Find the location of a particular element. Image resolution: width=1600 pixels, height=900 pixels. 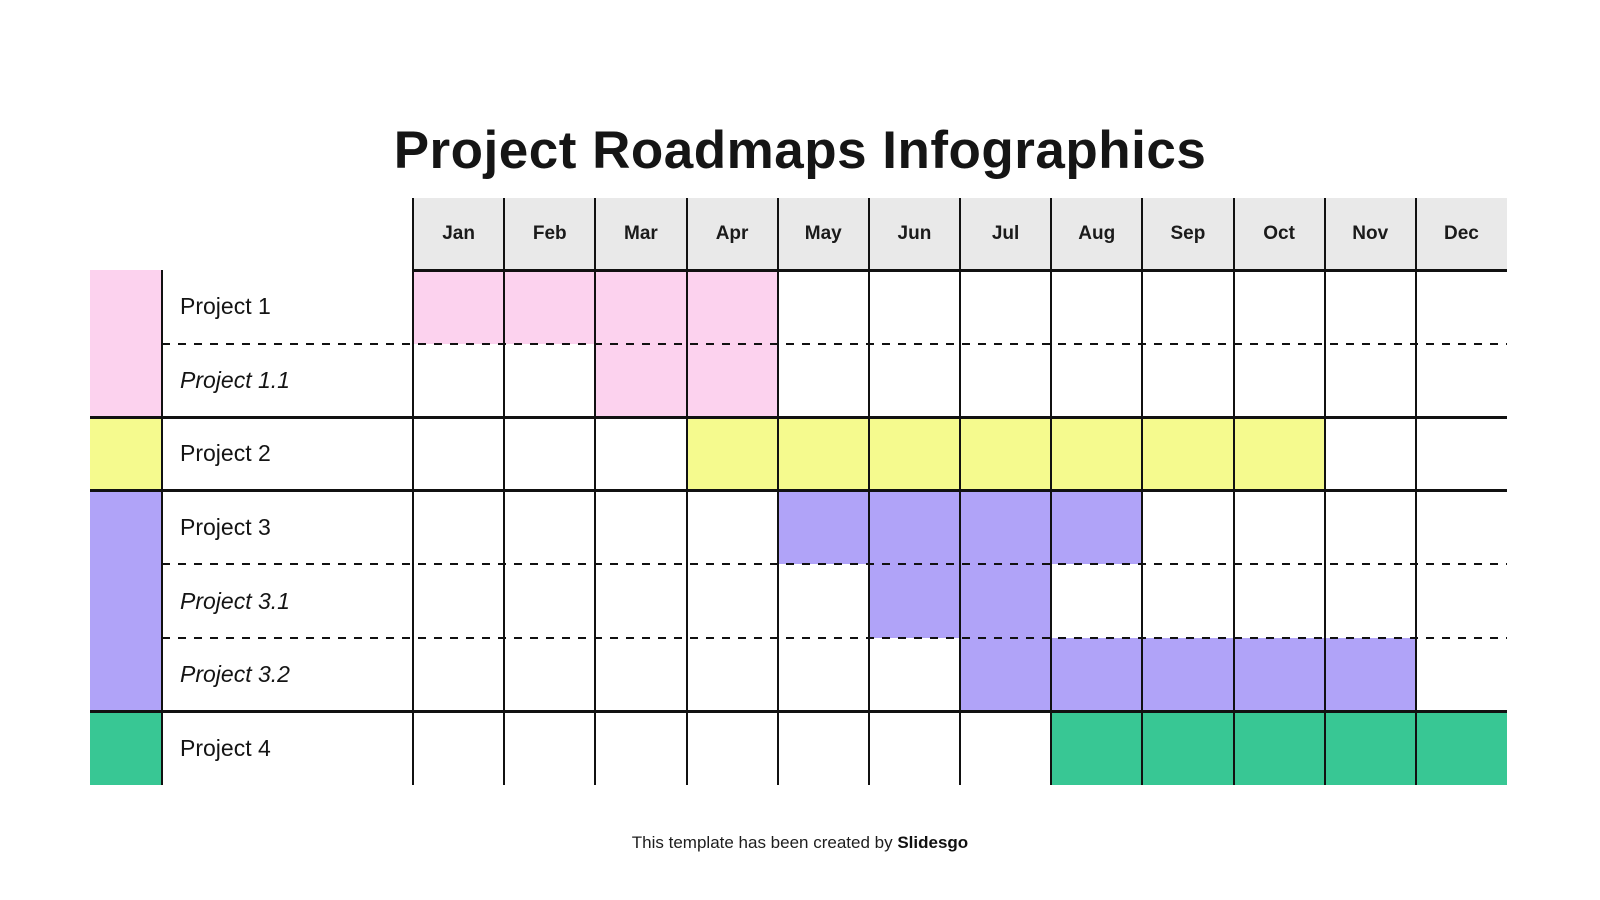

month-header-cell: Feb is located at coordinates (550, 234).